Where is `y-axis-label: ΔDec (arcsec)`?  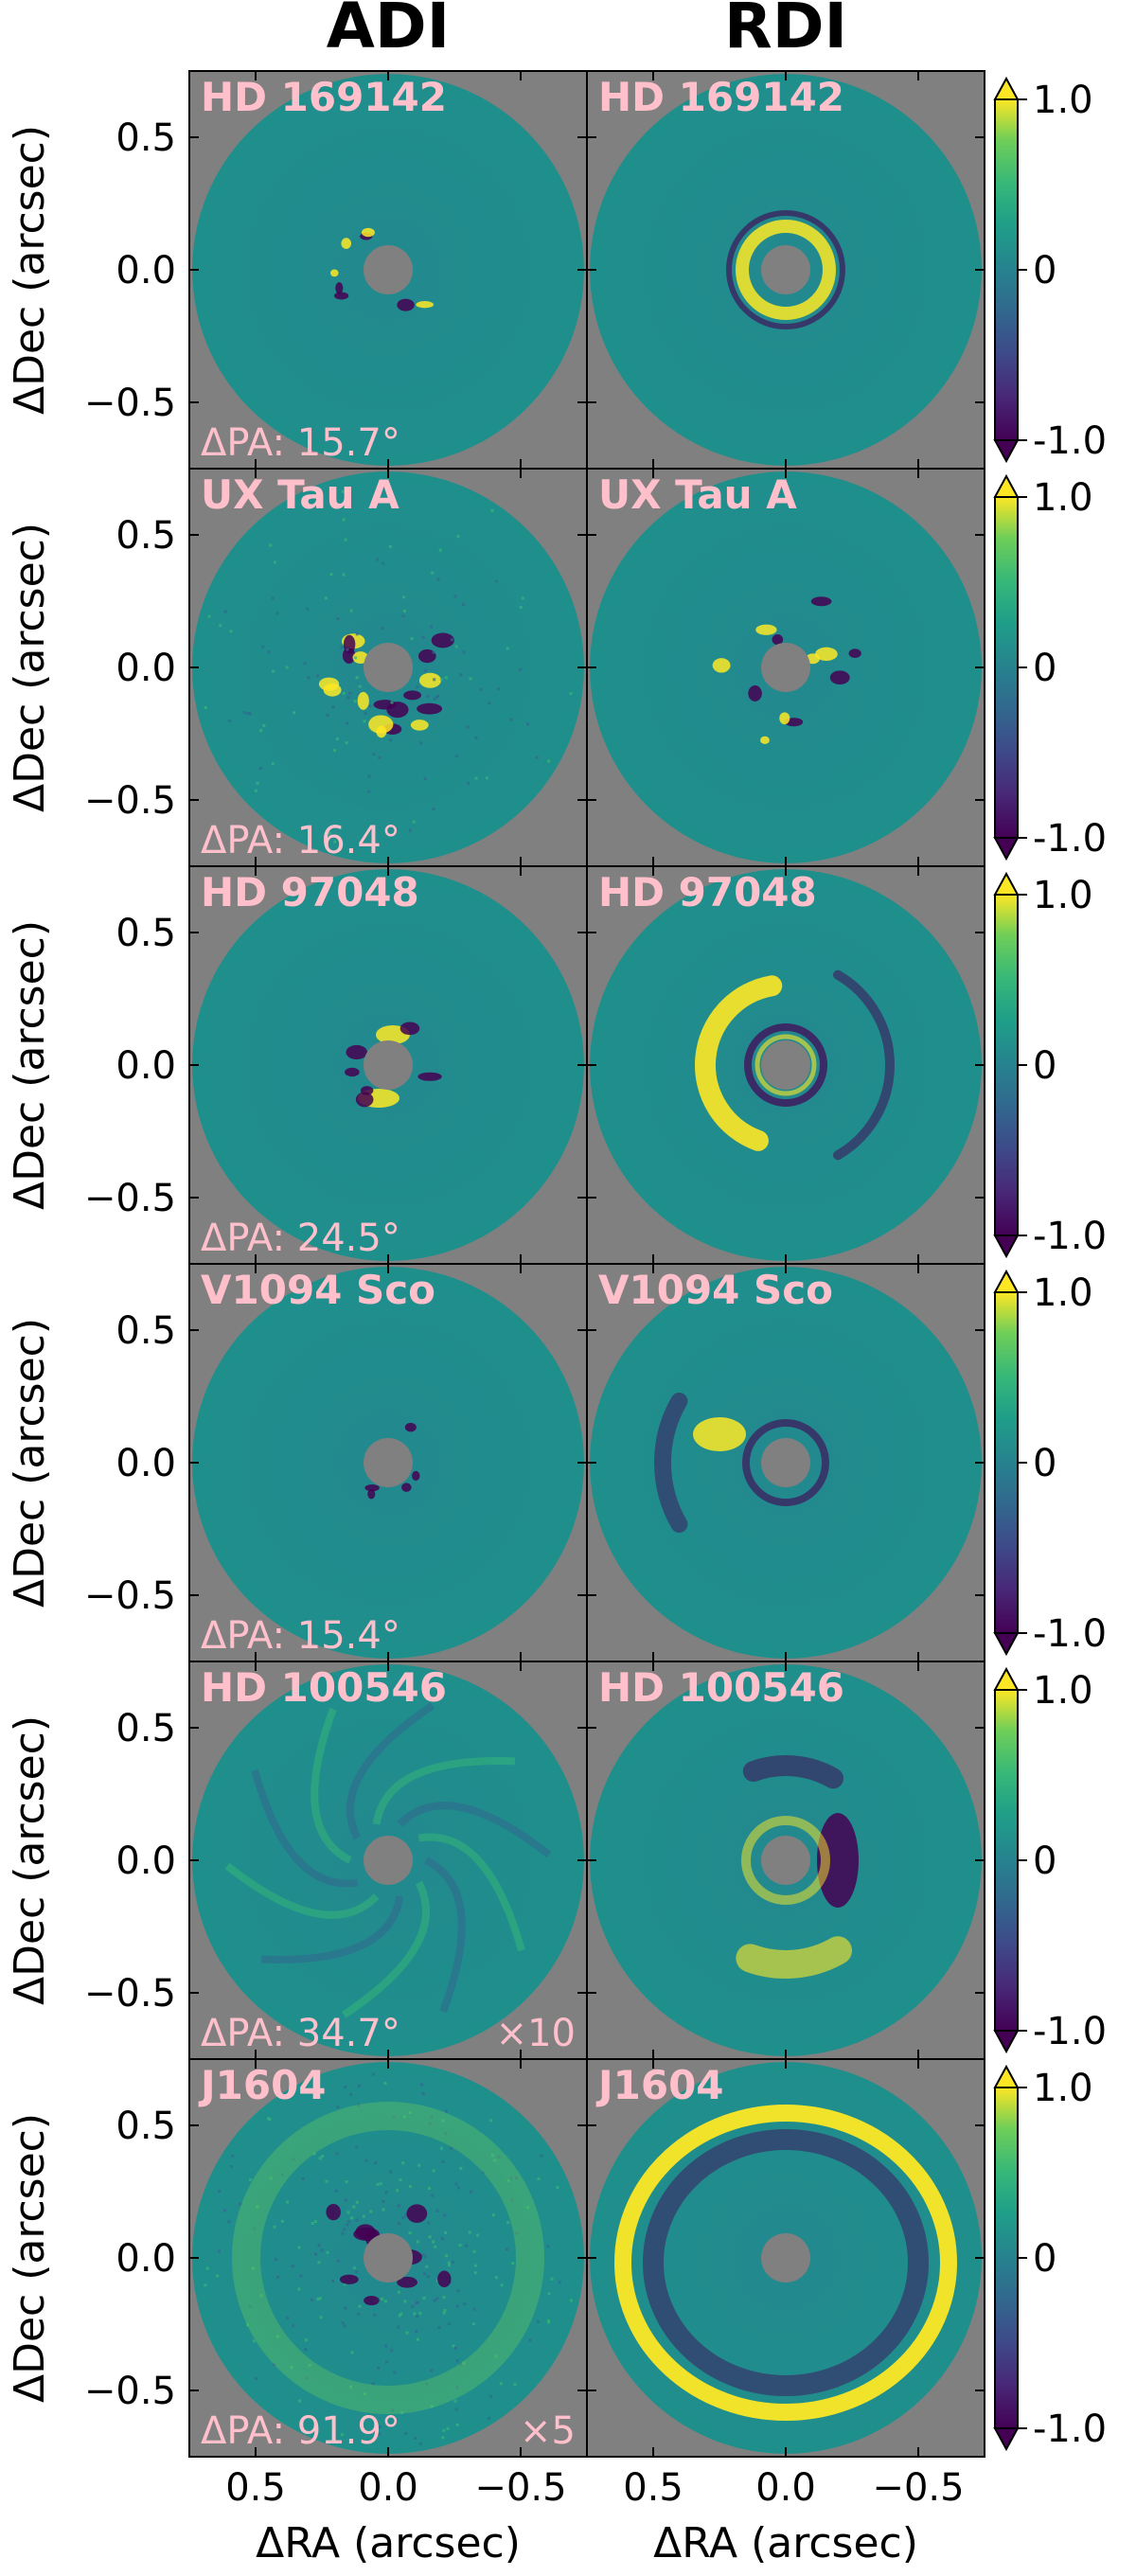
y-axis-label: ΔDec (arcsec) is located at coordinates (30, 1463).